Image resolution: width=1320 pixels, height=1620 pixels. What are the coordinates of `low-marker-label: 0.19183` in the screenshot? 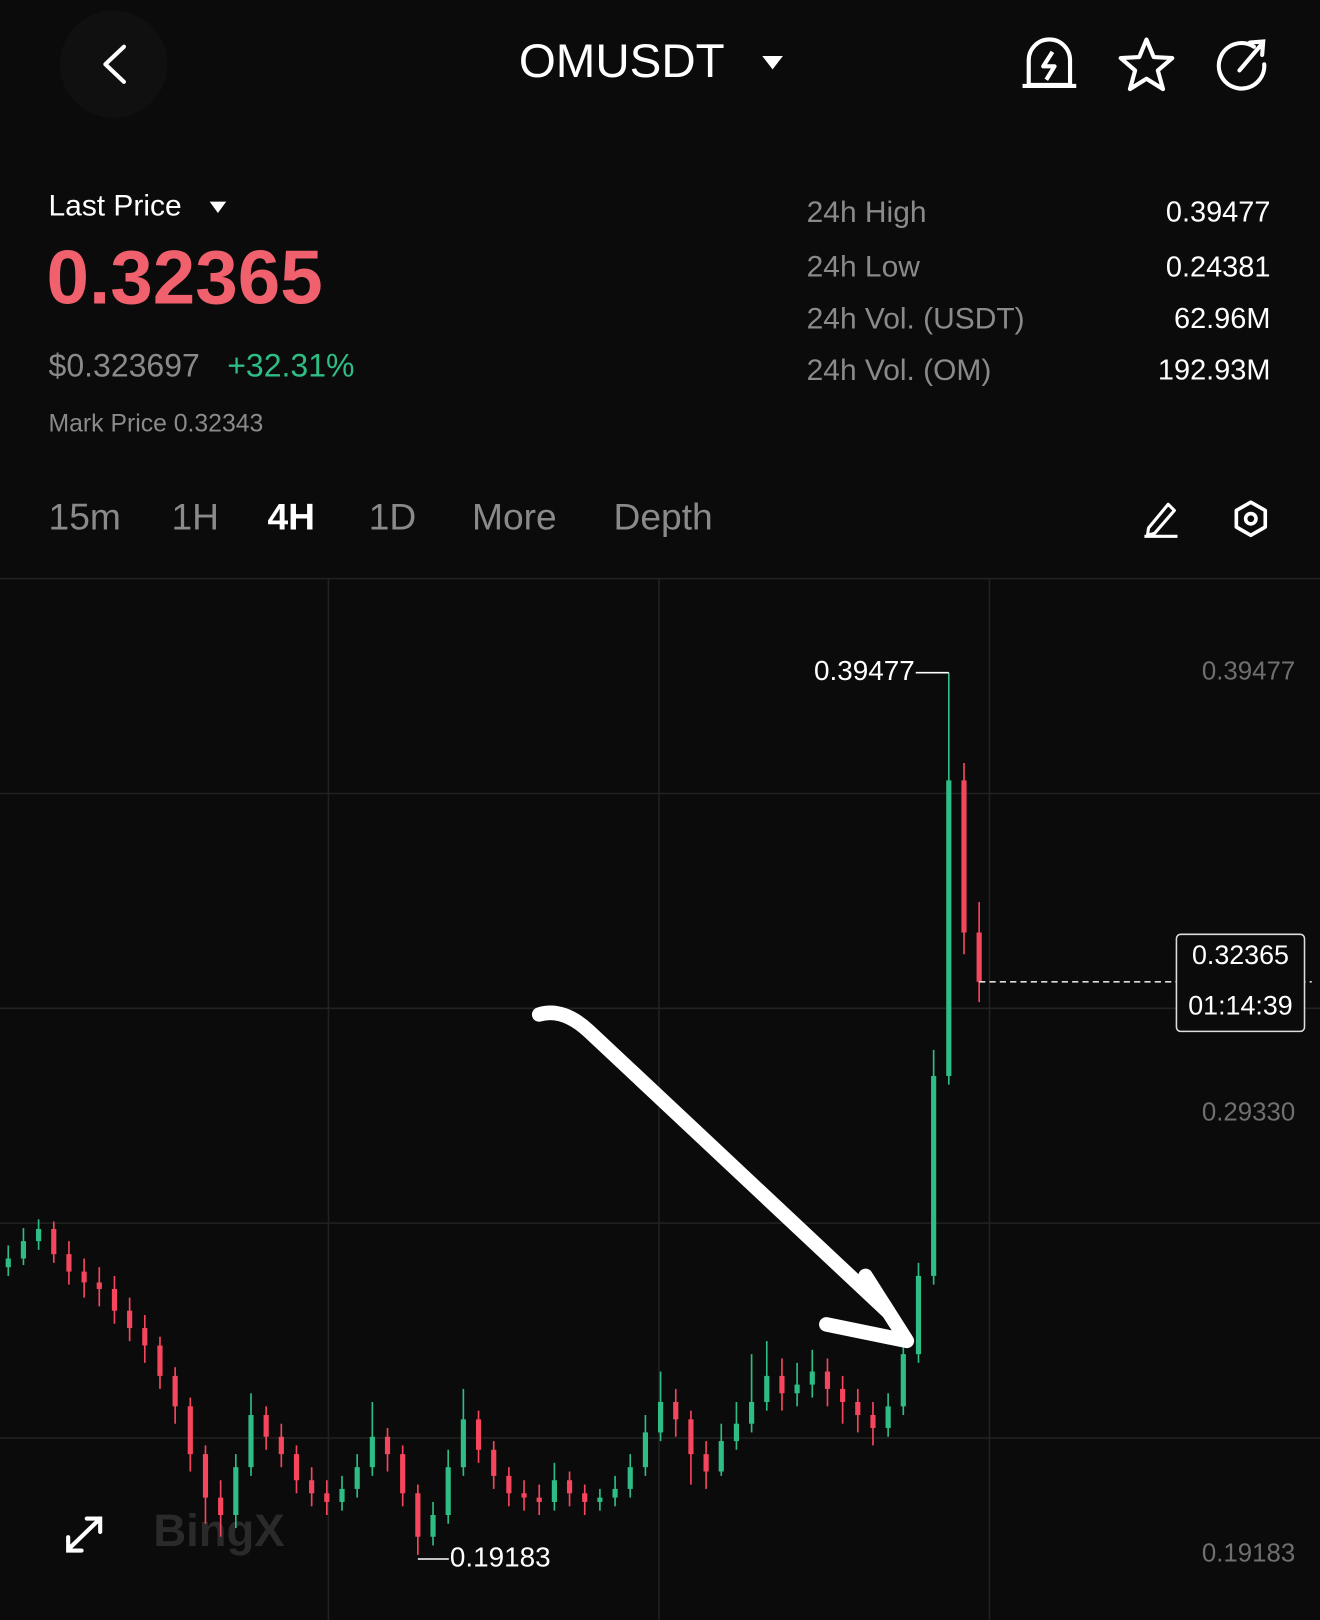 It's located at (500, 1556).